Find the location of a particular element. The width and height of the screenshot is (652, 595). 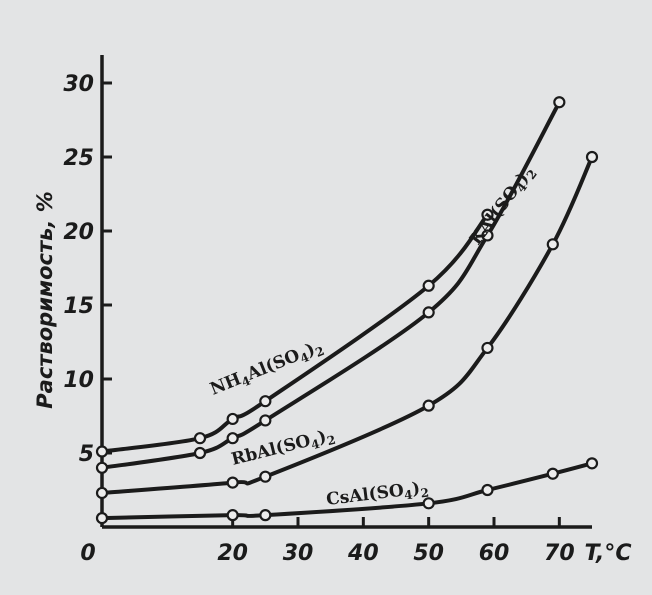

y-tick-label: 10 is located at coordinates (78, 380).